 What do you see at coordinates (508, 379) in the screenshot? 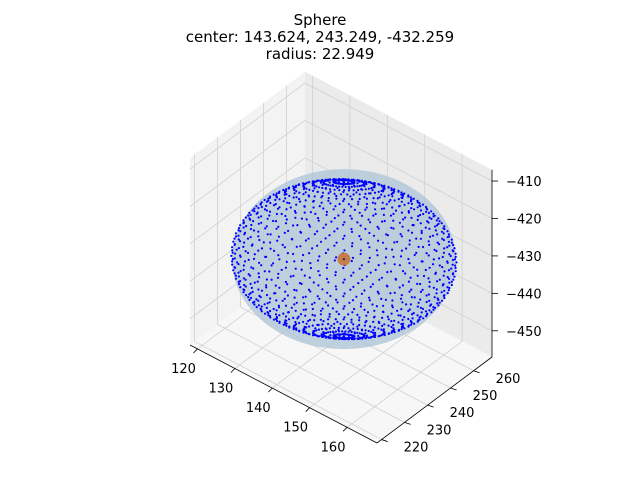
I see `y-tick-label: 260` at bounding box center [508, 379].